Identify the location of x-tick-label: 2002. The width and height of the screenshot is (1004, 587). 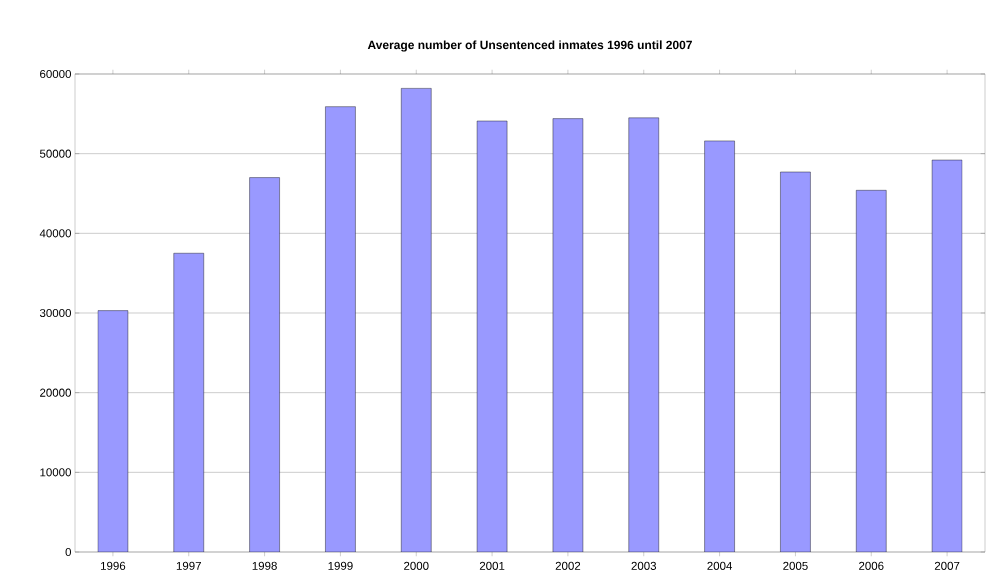
(568, 565).